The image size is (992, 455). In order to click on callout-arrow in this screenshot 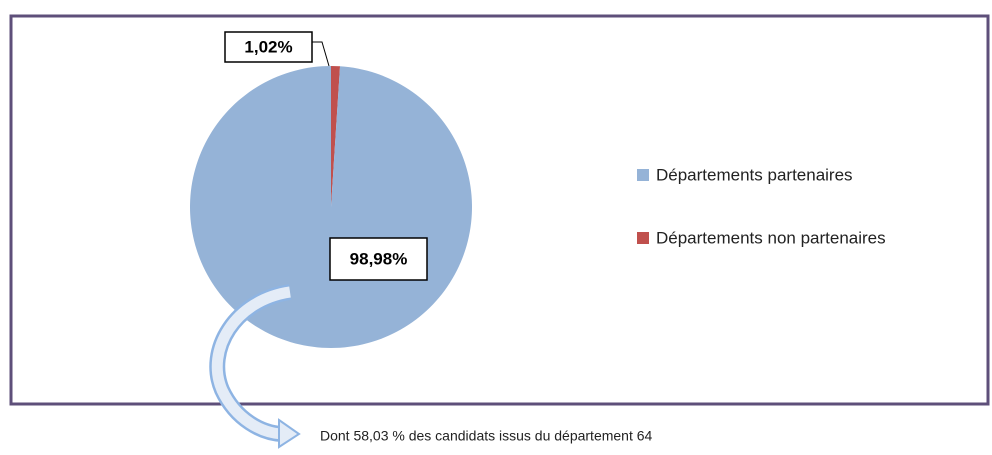, I will do `click(251, 363)`.